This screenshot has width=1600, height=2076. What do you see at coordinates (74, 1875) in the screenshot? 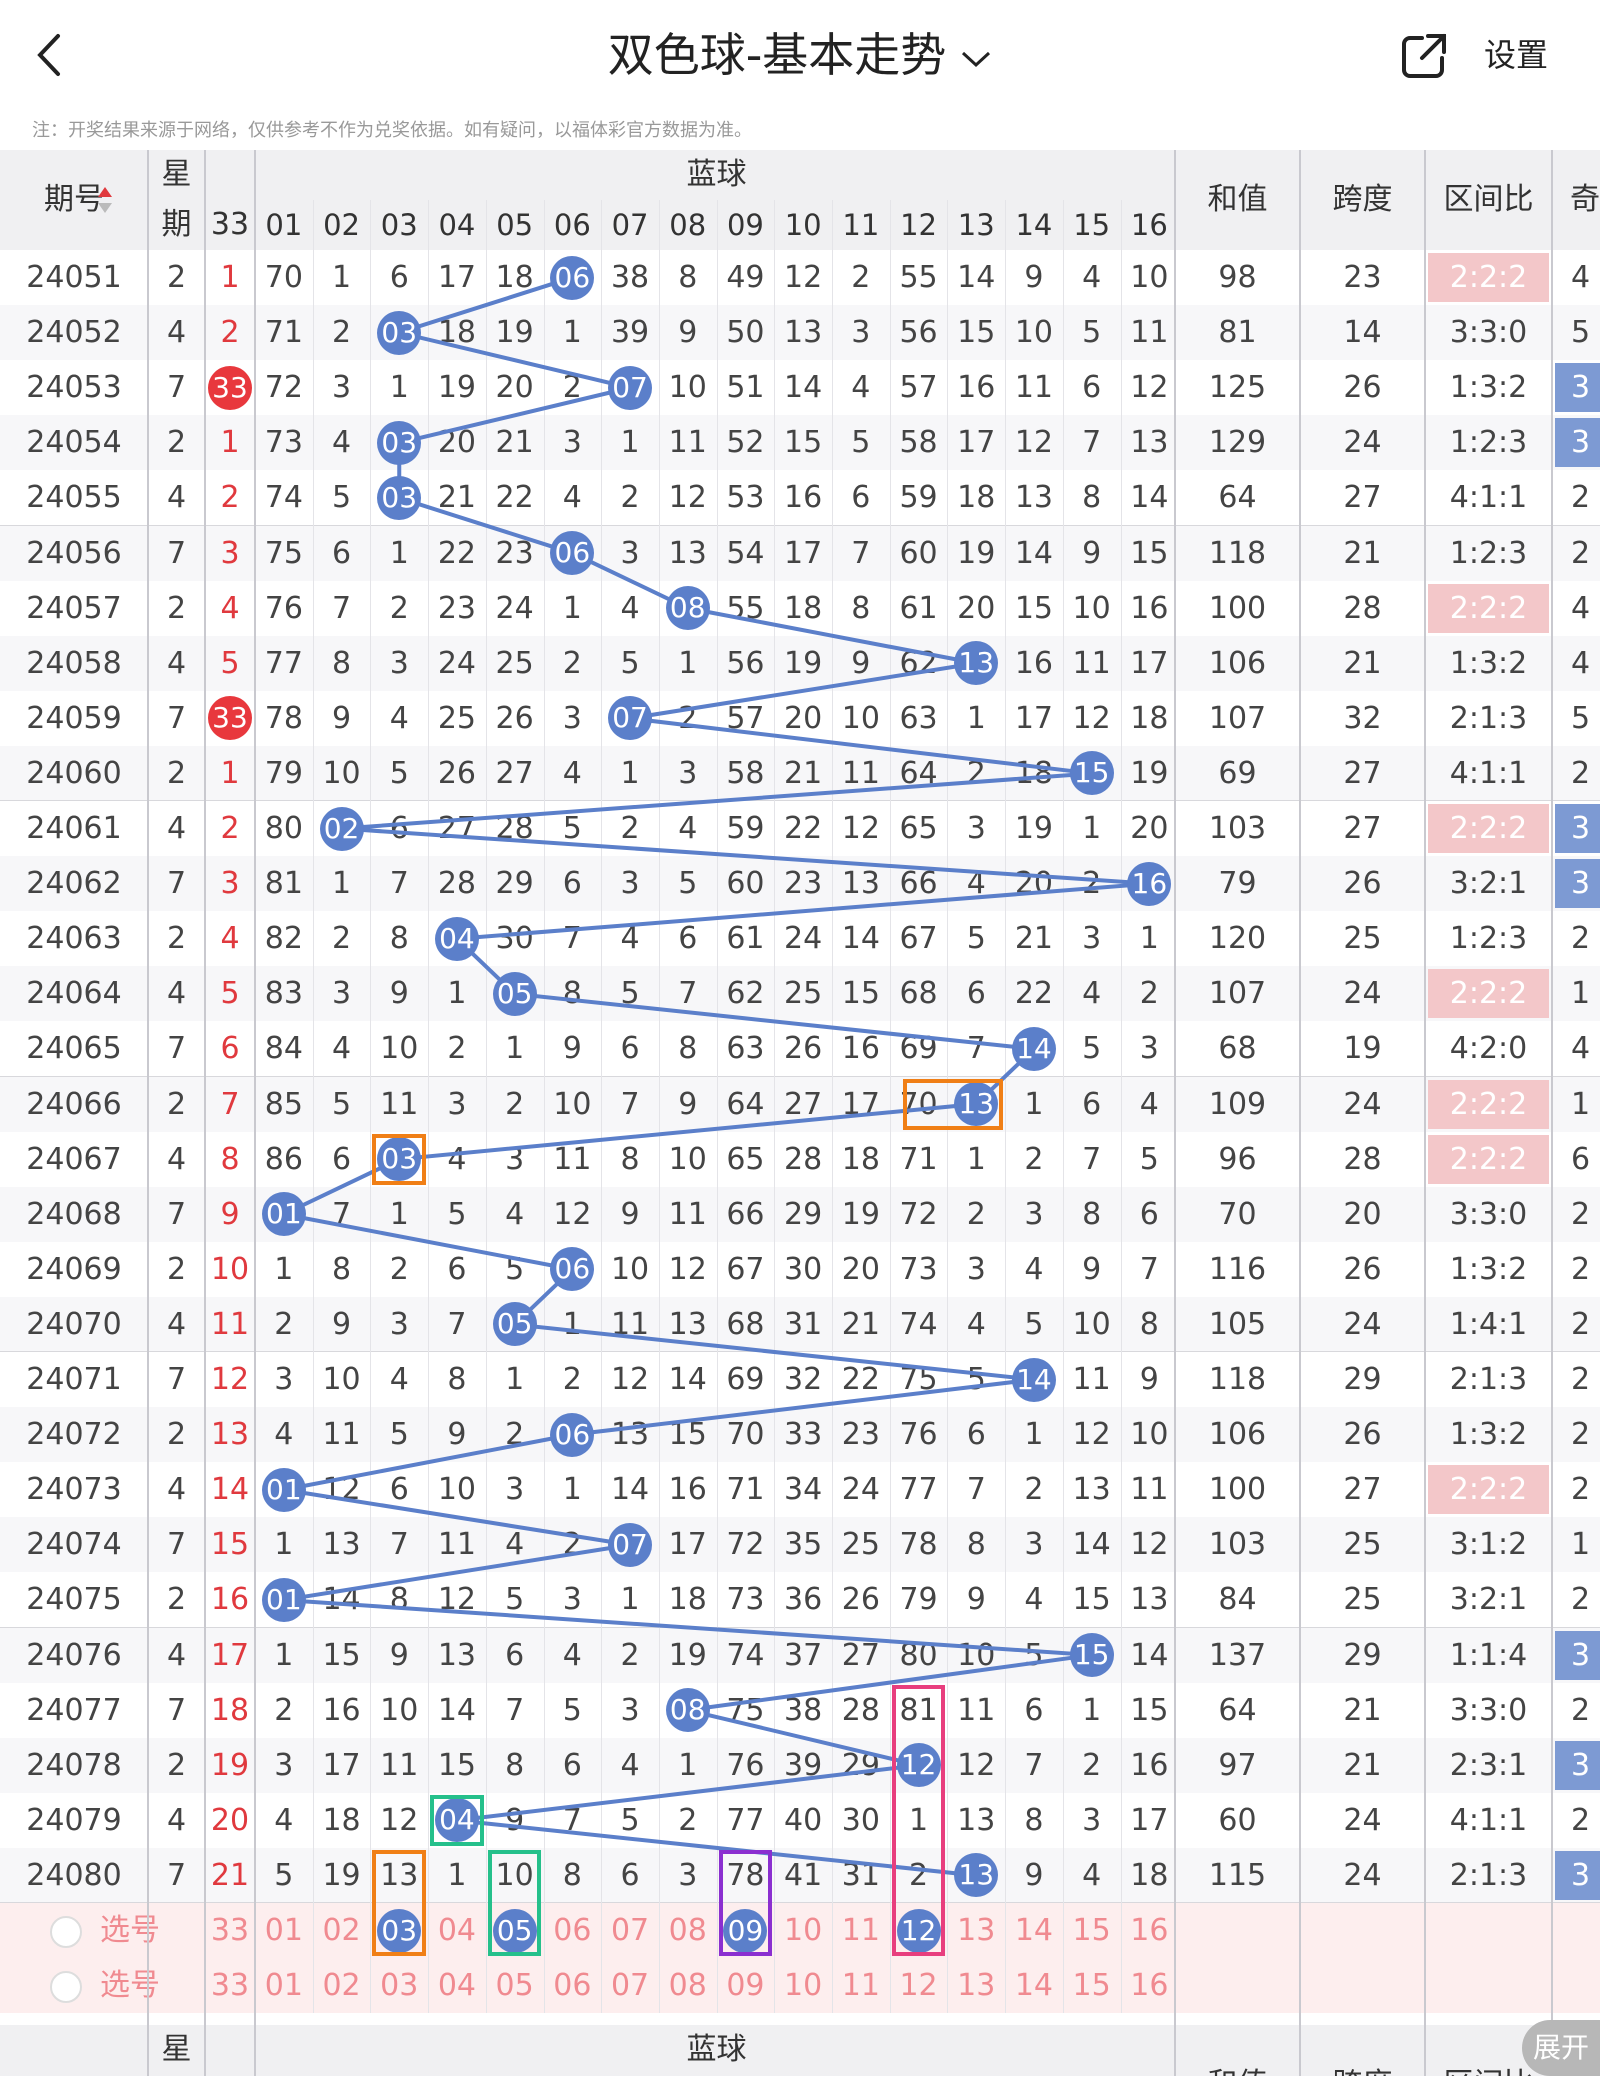
I see `period-cell: 24080` at bounding box center [74, 1875].